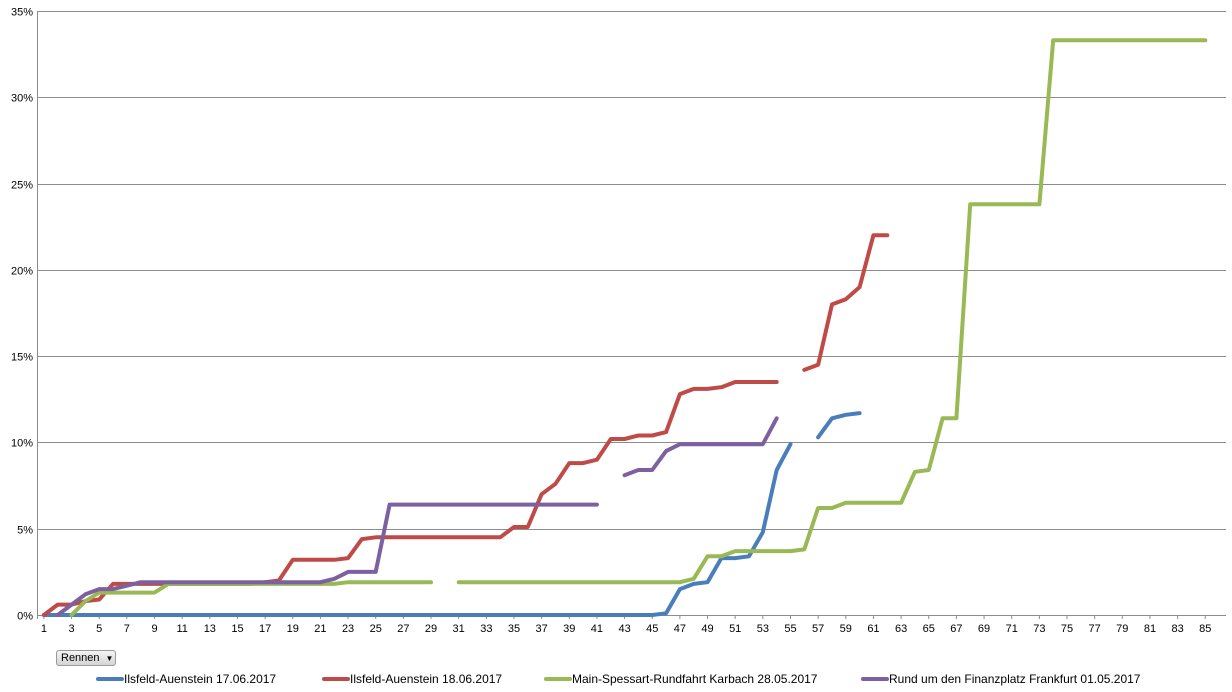  I want to click on x-tick-label: 63, so click(901, 629).